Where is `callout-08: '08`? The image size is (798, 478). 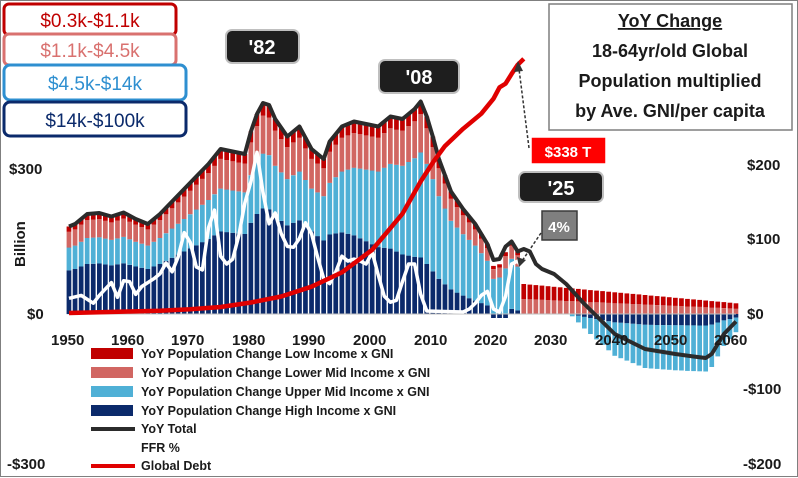
callout-08: '08 is located at coordinates (418, 78).